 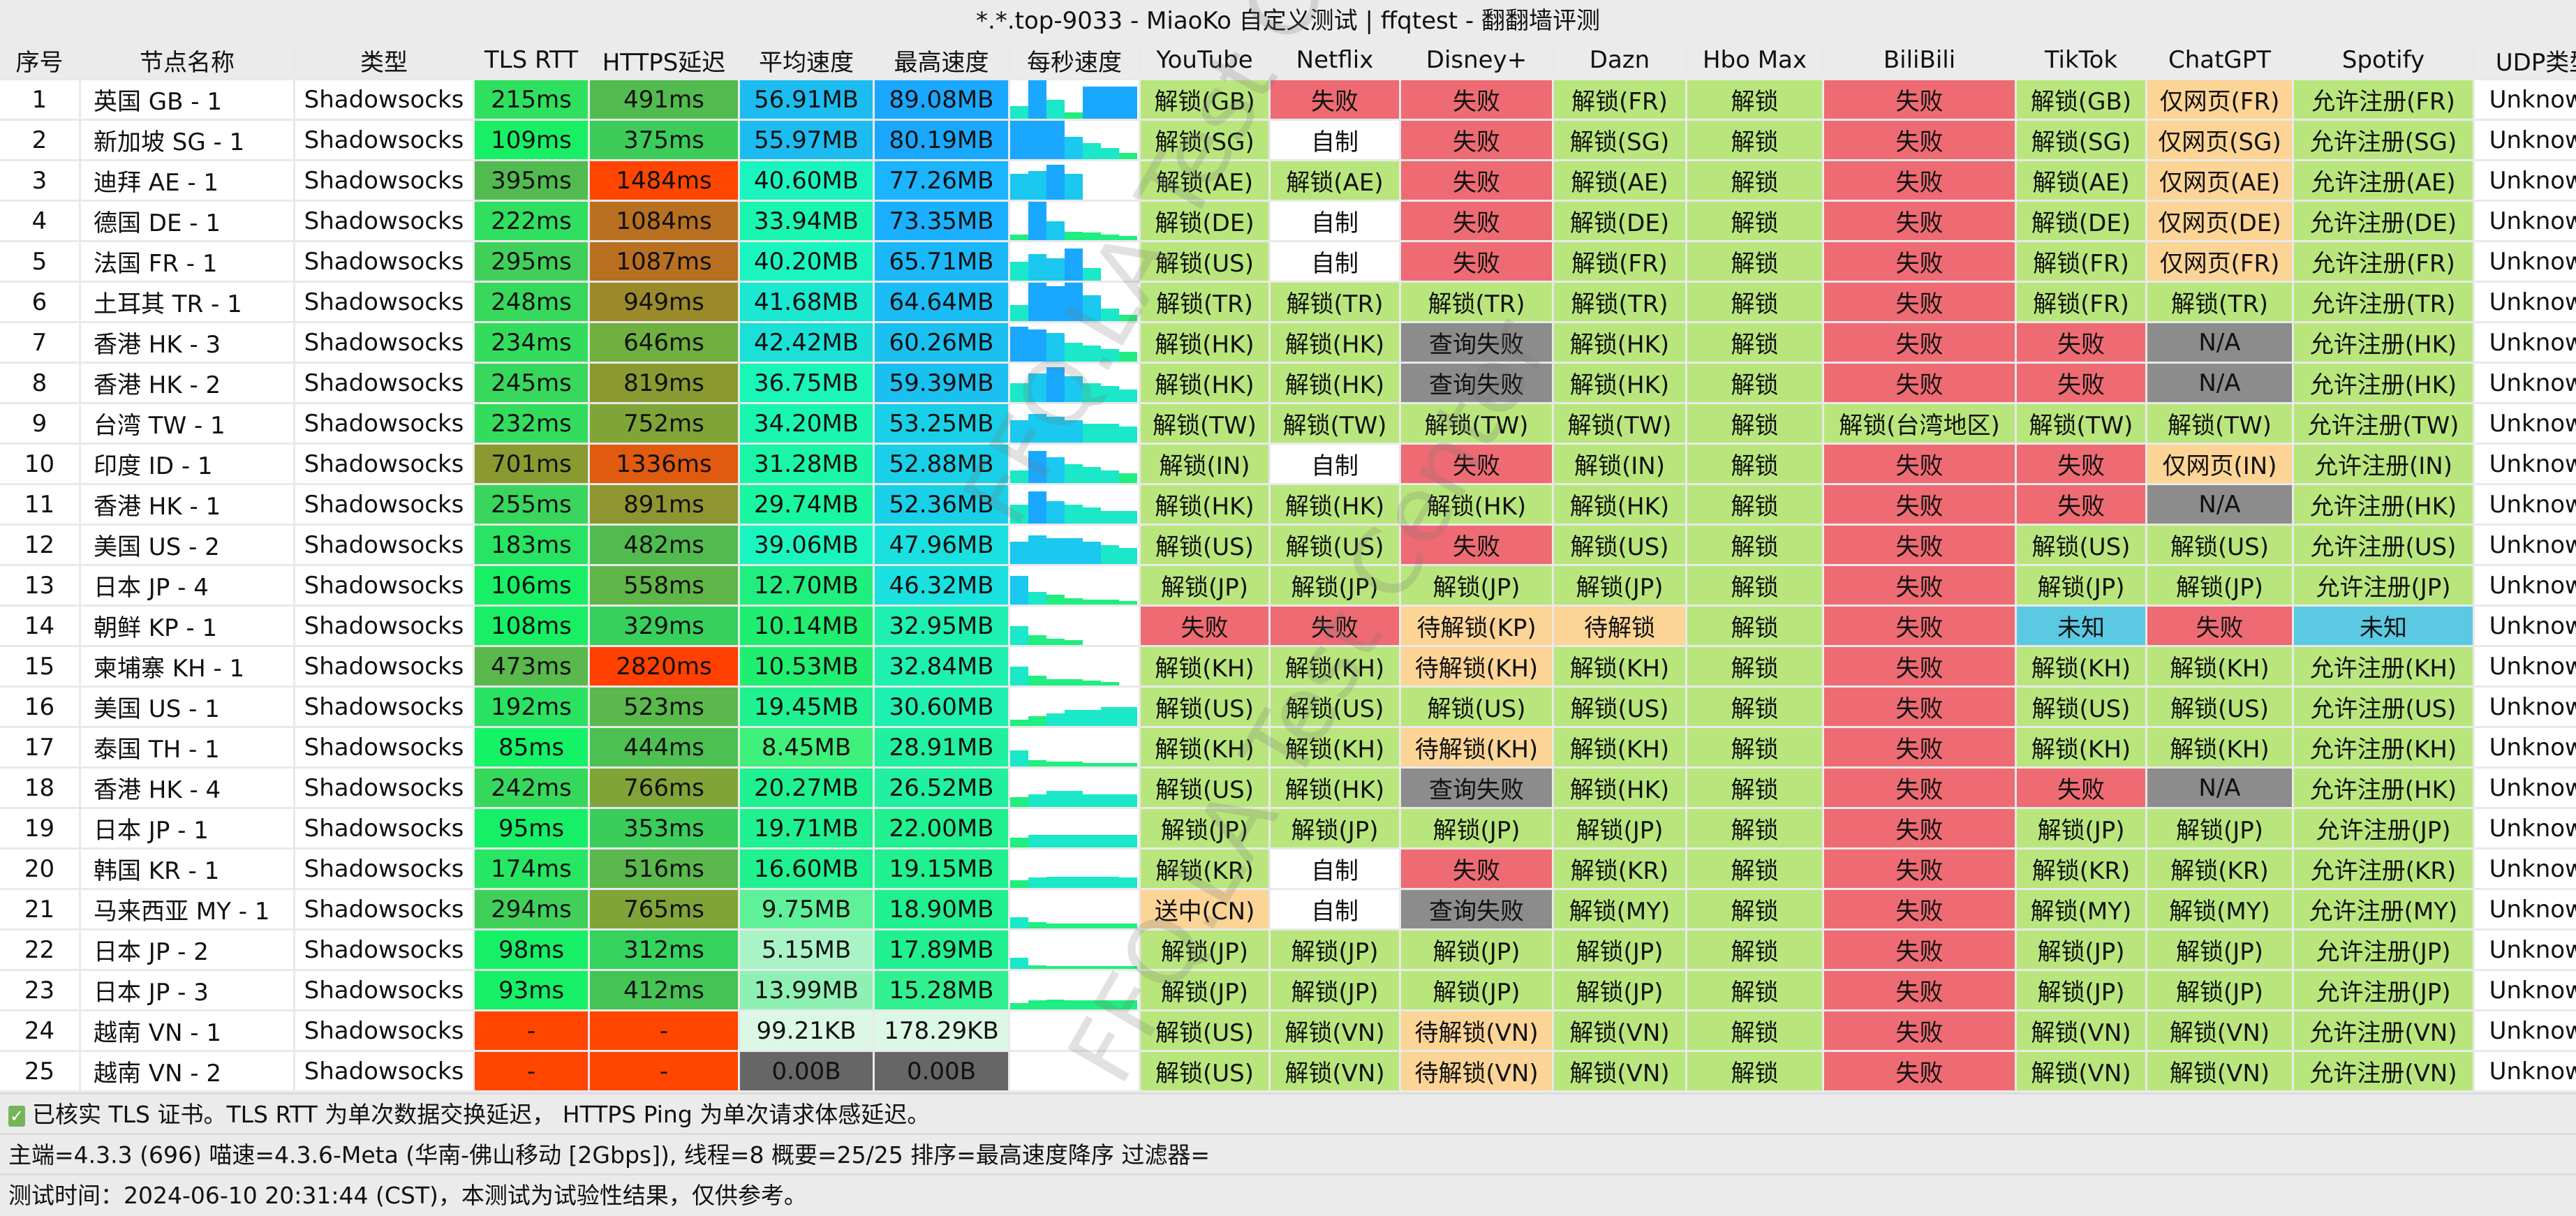 What do you see at coordinates (384, 60) in the screenshot?
I see `column-header: 类型` at bounding box center [384, 60].